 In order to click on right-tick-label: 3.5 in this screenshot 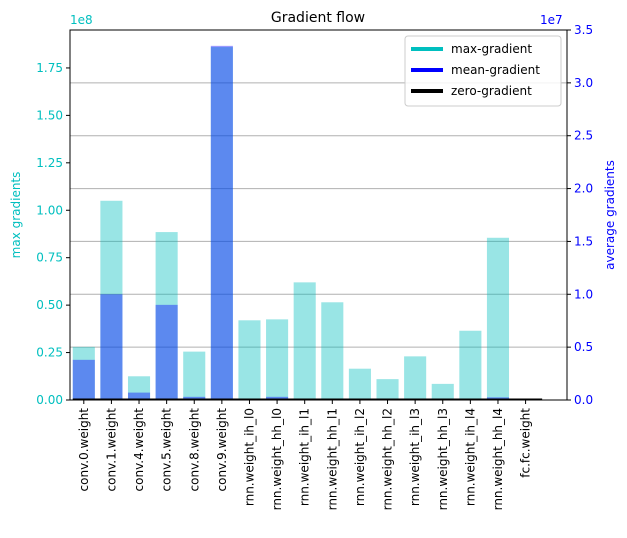, I will do `click(583, 30)`.